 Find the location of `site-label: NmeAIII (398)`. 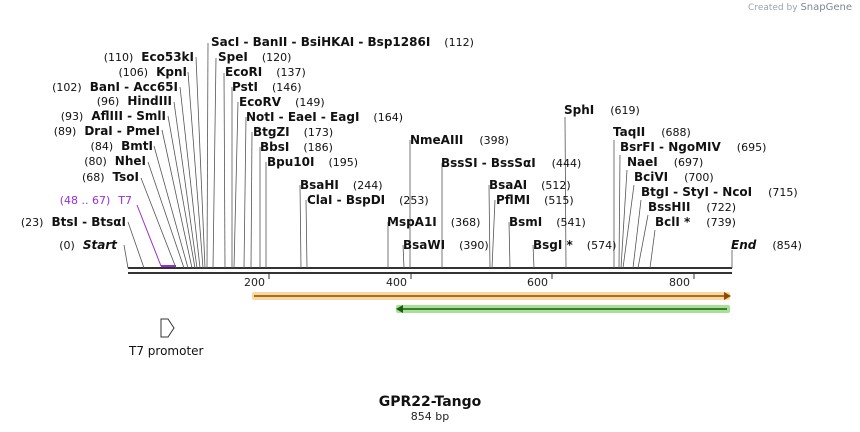

site-label: NmeAIII (398) is located at coordinates (459, 140).